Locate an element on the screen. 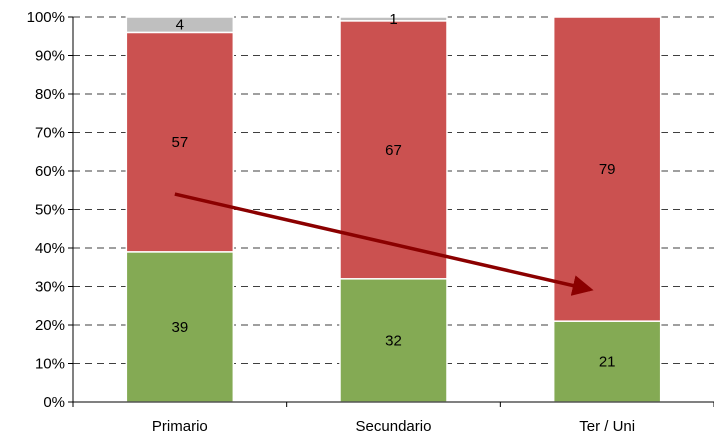 Image resolution: width=714 pixels, height=439 pixels. annotation is located at coordinates (384, 244).